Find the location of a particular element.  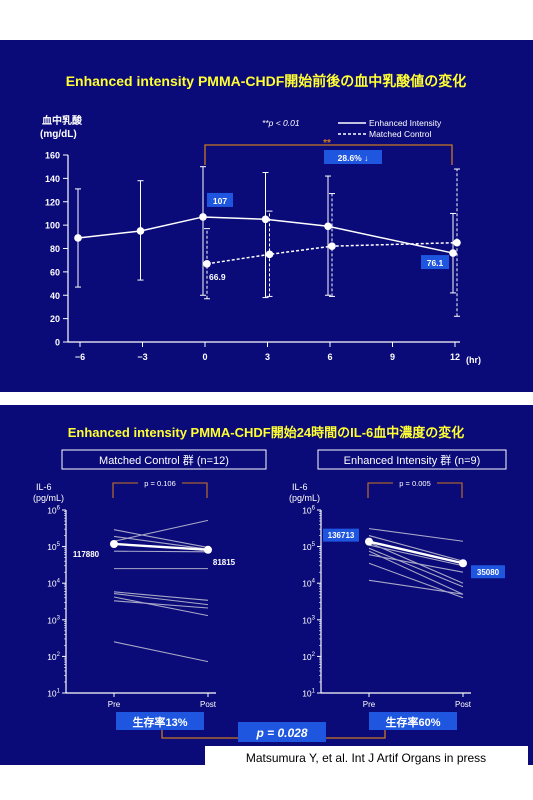

data-label: 66.9 is located at coordinates (217, 277).